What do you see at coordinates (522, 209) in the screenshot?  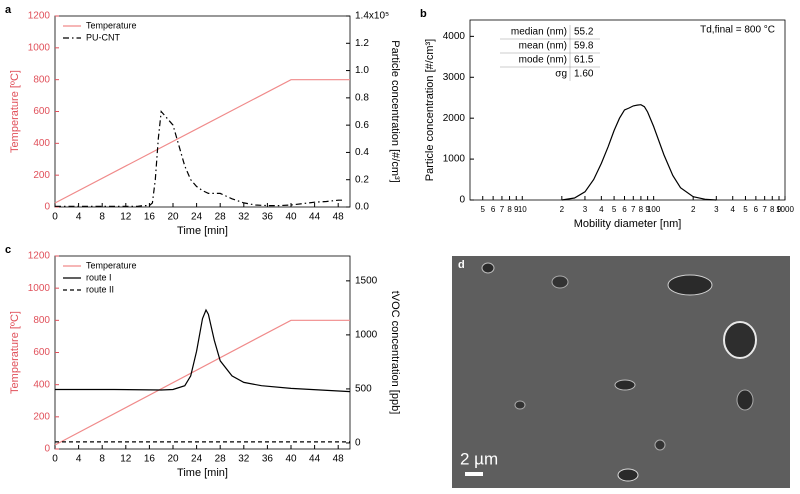 I see `x-tick-label: 10` at bounding box center [522, 209].